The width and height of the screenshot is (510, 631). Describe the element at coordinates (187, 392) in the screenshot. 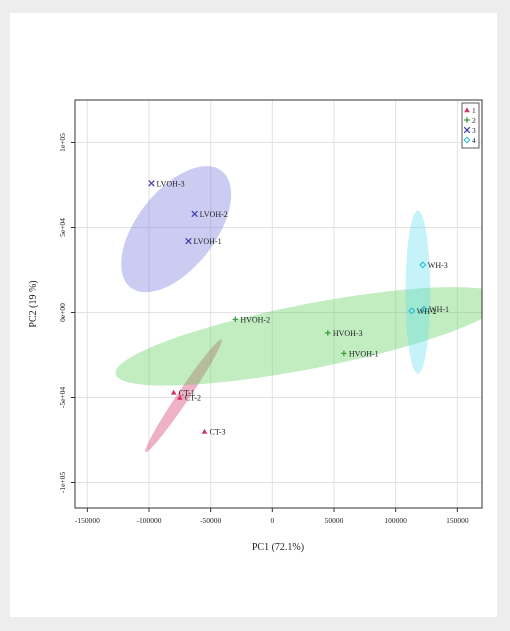

I see `data-point-label: CT-1` at that location.